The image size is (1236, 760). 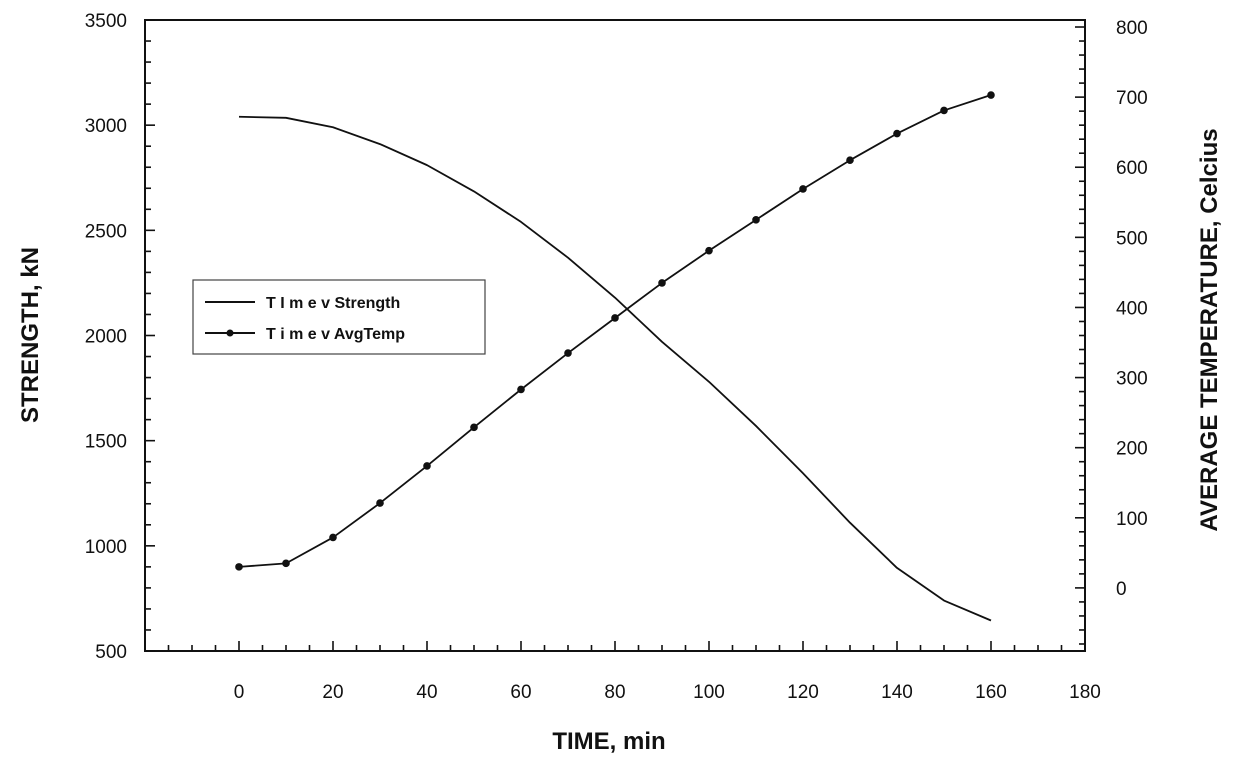 I want to click on x-tick-label: 80, so click(x=614, y=692).